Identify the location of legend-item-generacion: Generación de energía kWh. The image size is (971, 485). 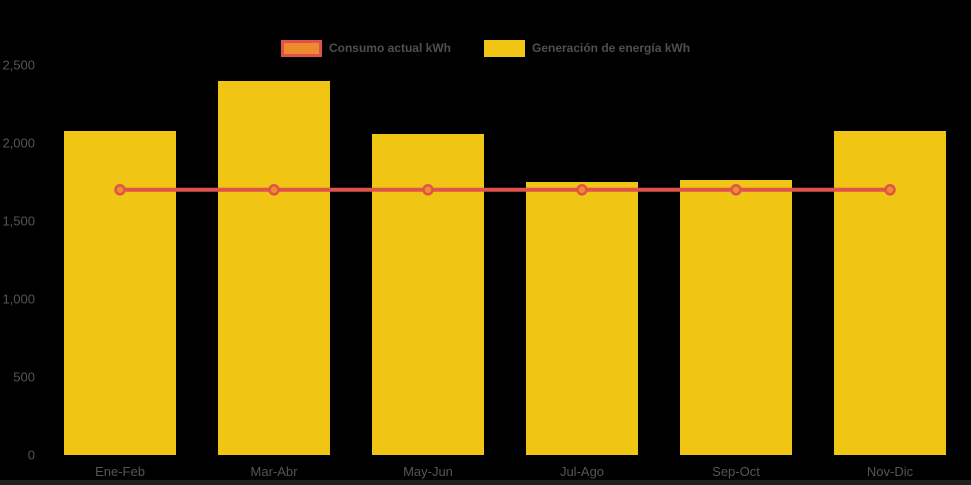
(587, 48).